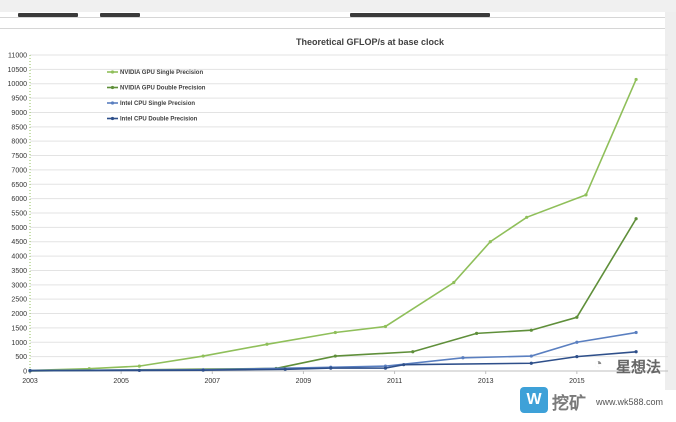 This screenshot has height=422, width=676. What do you see at coordinates (19, 156) in the screenshot?
I see `y-tick-label: 7500` at bounding box center [19, 156].